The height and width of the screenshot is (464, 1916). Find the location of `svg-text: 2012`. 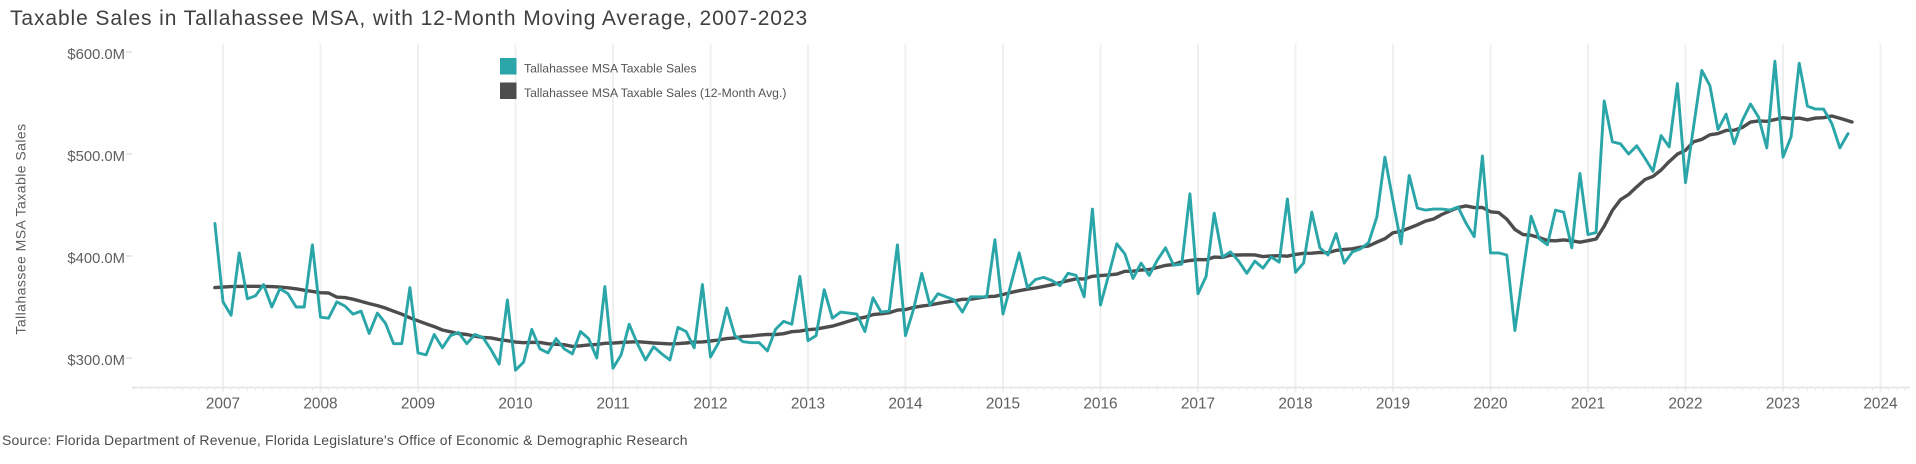

svg-text: 2012 is located at coordinates (710, 403).